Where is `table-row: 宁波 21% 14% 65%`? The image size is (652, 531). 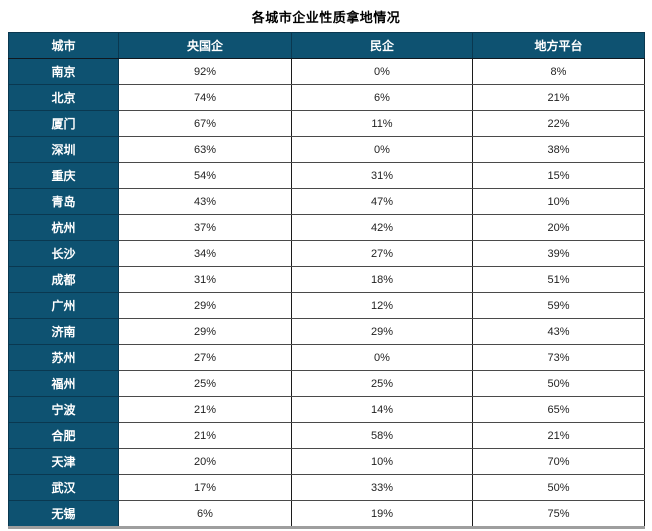 table-row: 宁波 21% 14% 65% is located at coordinates (326, 409).